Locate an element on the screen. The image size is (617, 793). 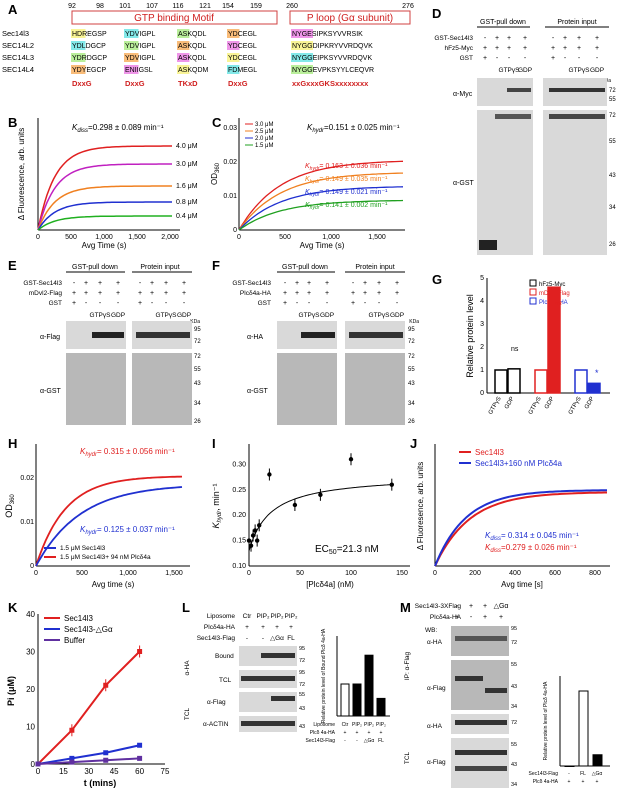
e-mw-b-3: 34 is located at coordinates (197, 404).